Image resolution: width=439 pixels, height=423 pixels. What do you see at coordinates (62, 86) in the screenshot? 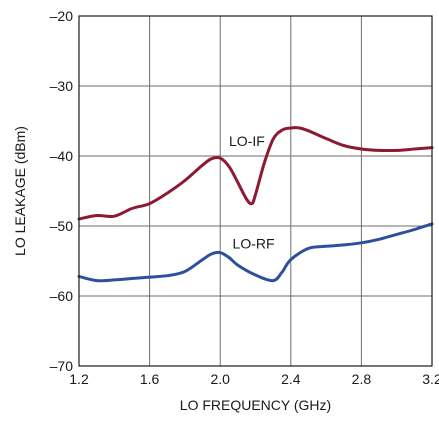
I see `y-tick-label: –30` at bounding box center [62, 86].